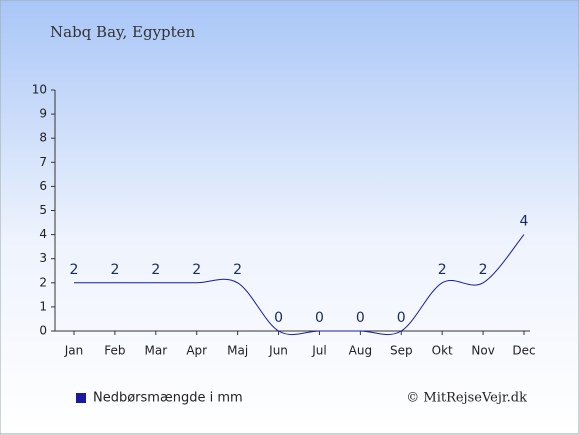 The height and width of the screenshot is (435, 580). I want to click on x-tick-label: Dec, so click(523, 351).